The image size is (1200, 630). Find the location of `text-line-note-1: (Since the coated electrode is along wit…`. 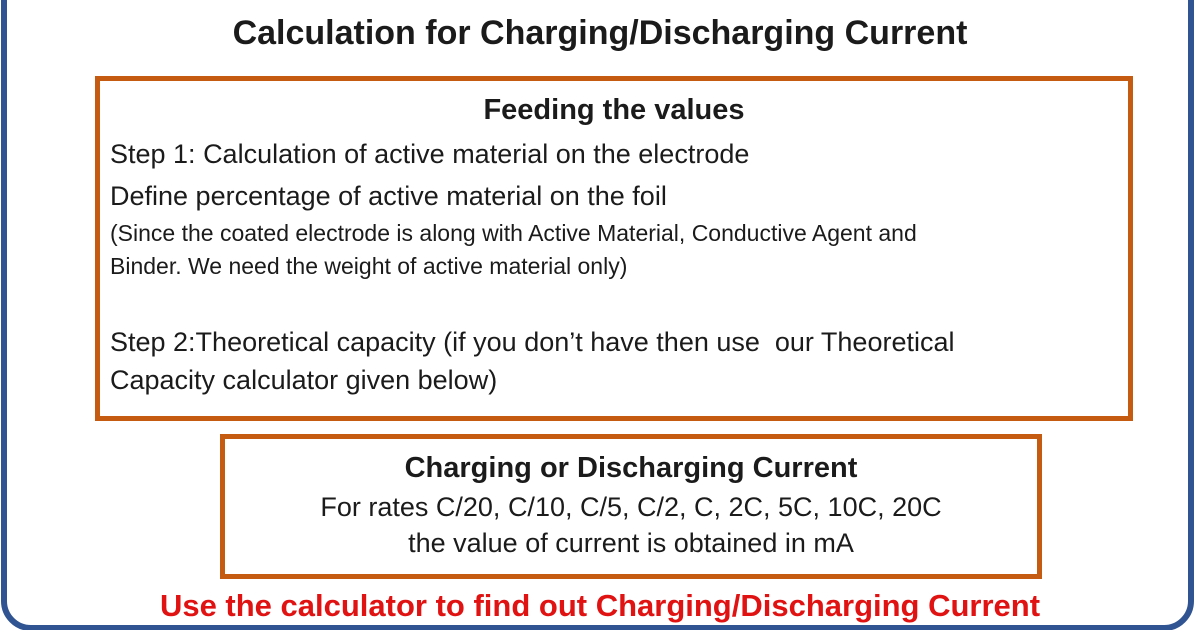

text-line-note-1: (Since the coated electrode is along wit… is located at coordinates (513, 233).